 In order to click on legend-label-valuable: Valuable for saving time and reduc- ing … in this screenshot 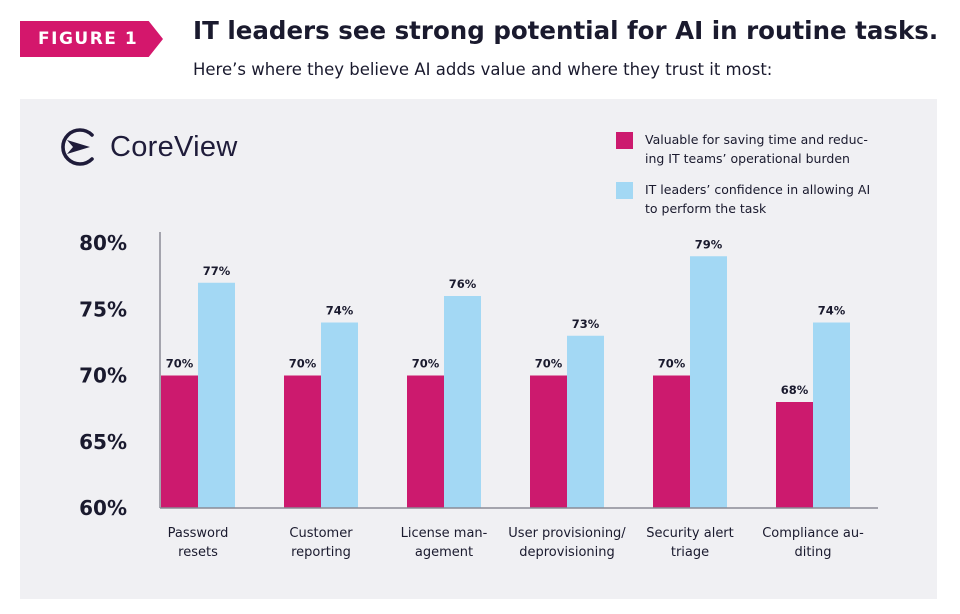, I will do `click(770, 149)`.